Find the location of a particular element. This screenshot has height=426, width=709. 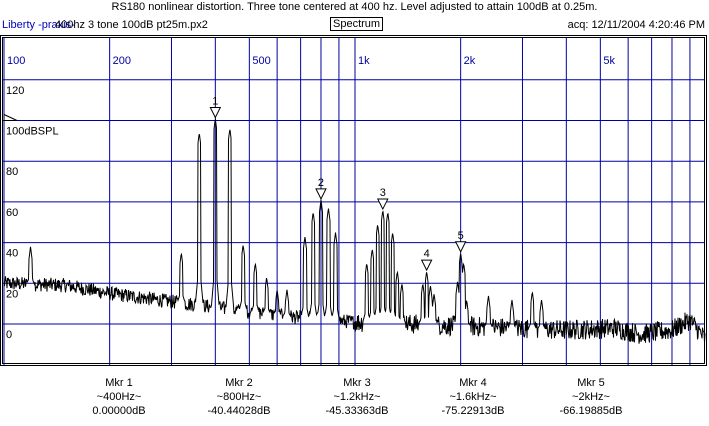

marker-name: Mkr 3 is located at coordinates (357, 383).